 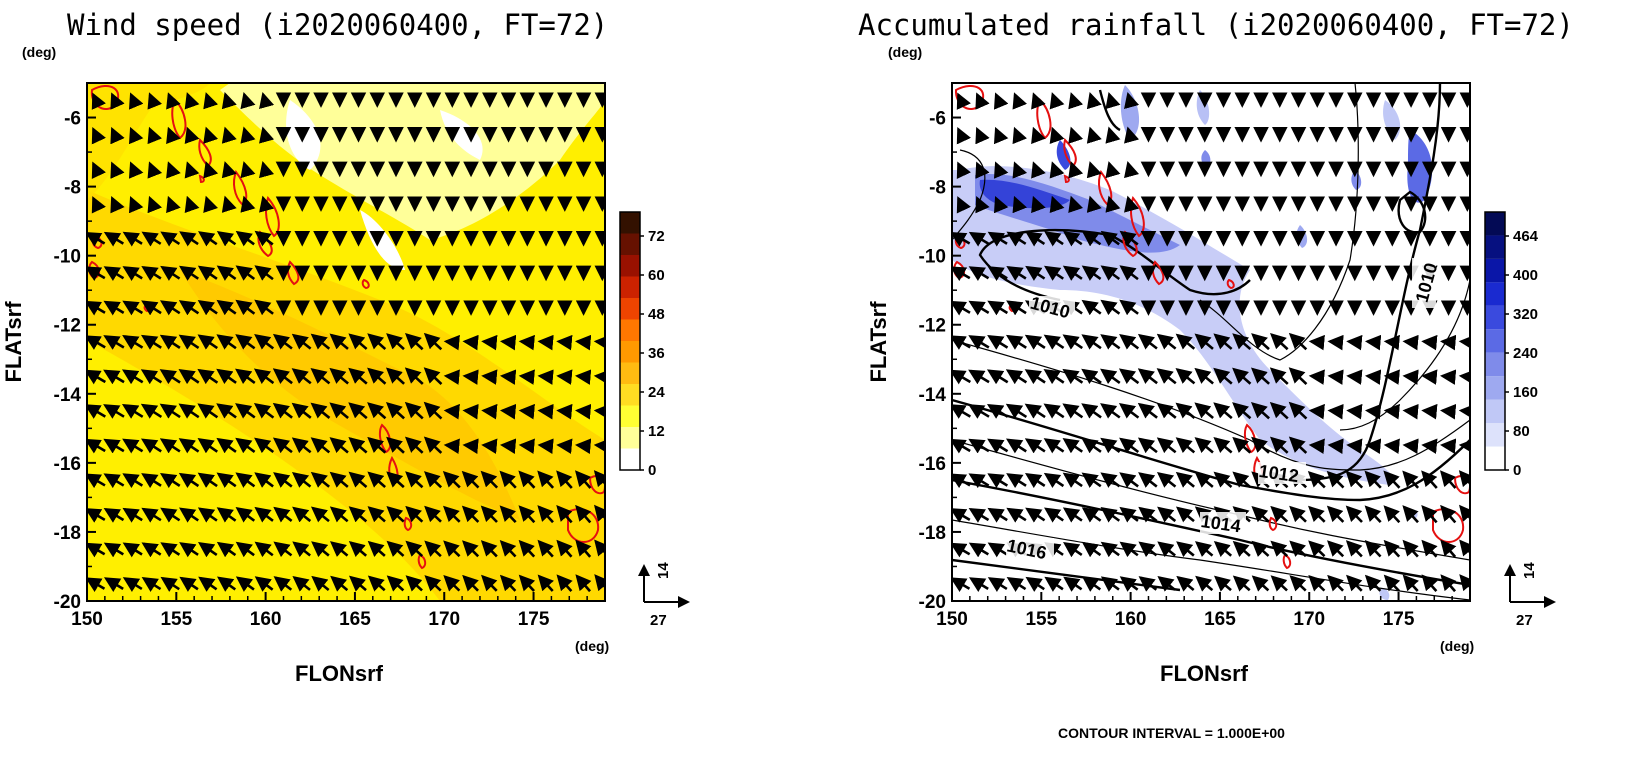 What do you see at coordinates (664, 595) in the screenshot?
I see `wind-vector-reference: 14 27` at bounding box center [664, 595].